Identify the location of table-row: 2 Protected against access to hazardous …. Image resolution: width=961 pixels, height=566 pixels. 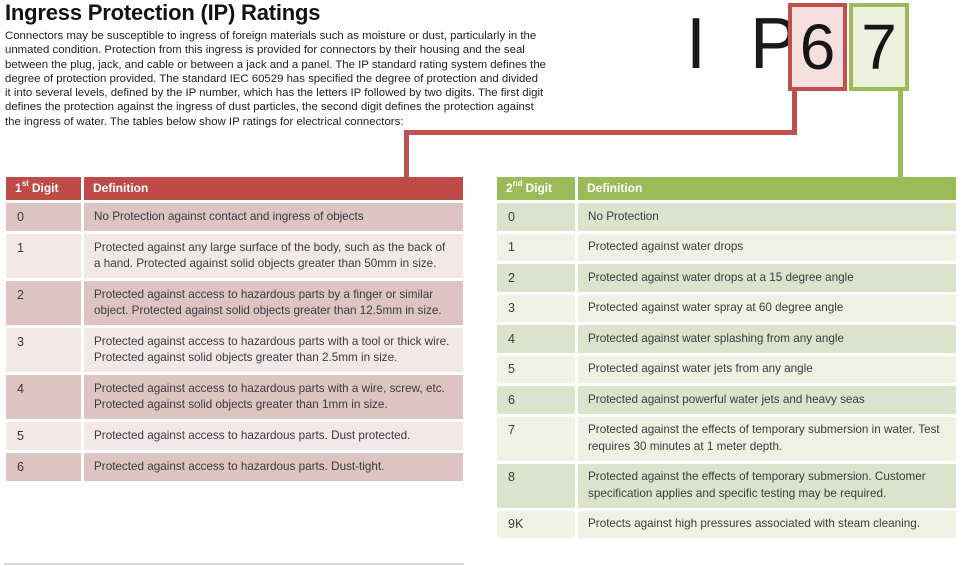
(234, 303).